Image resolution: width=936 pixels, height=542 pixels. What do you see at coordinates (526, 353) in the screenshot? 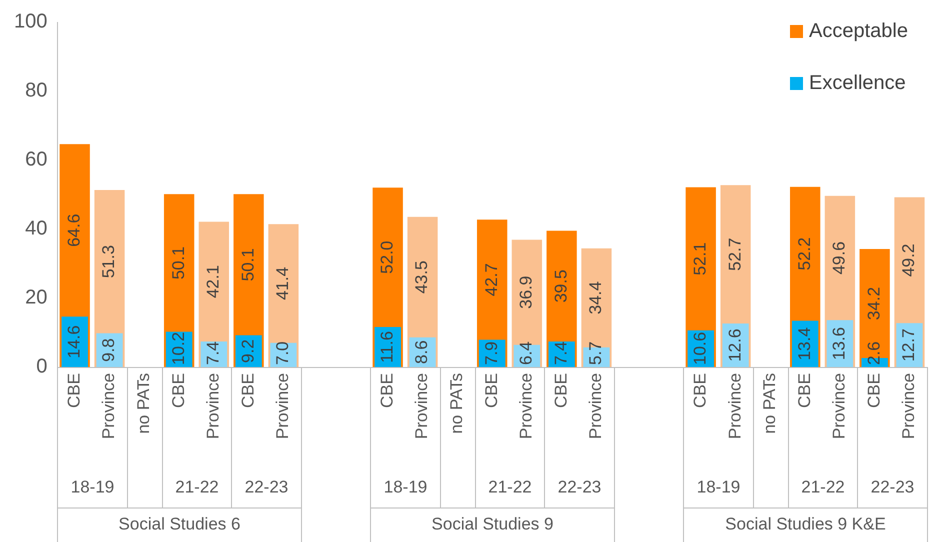
I see `data-label: 6.4` at bounding box center [526, 353].